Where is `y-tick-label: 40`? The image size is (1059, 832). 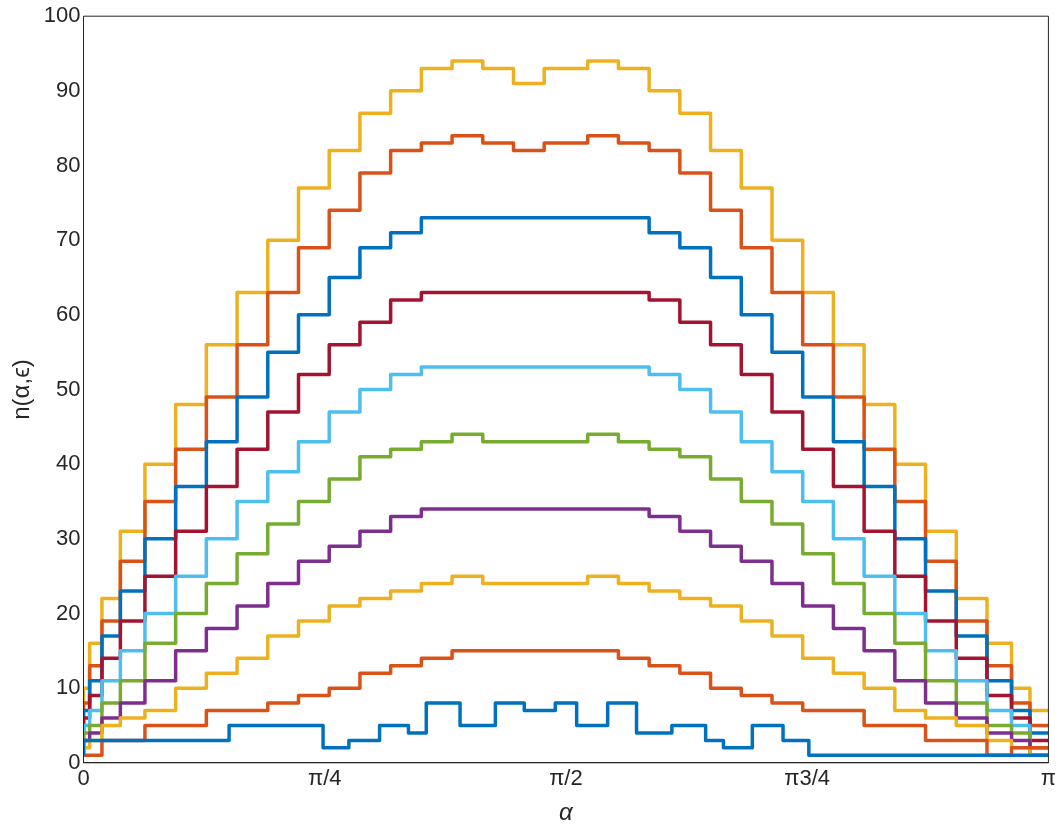
y-tick-label: 40 is located at coordinates (68, 463).